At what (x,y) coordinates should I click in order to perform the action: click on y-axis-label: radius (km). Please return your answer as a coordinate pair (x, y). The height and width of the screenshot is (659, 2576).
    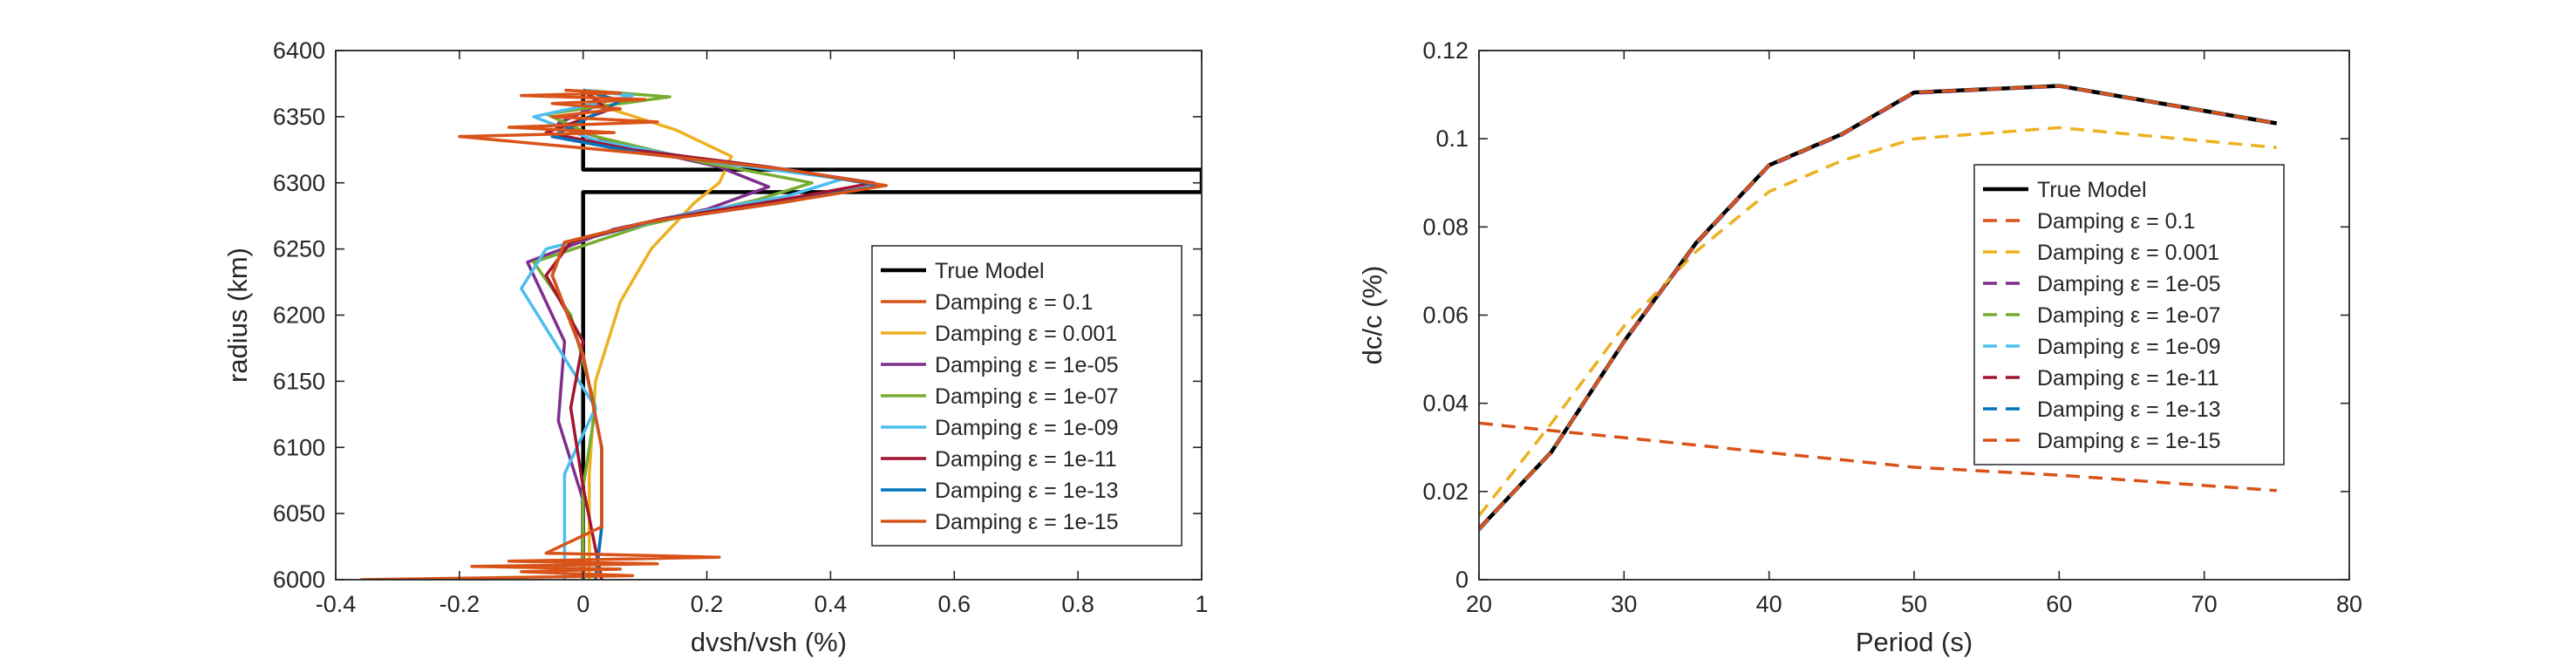
    Looking at the image, I should click on (237, 315).